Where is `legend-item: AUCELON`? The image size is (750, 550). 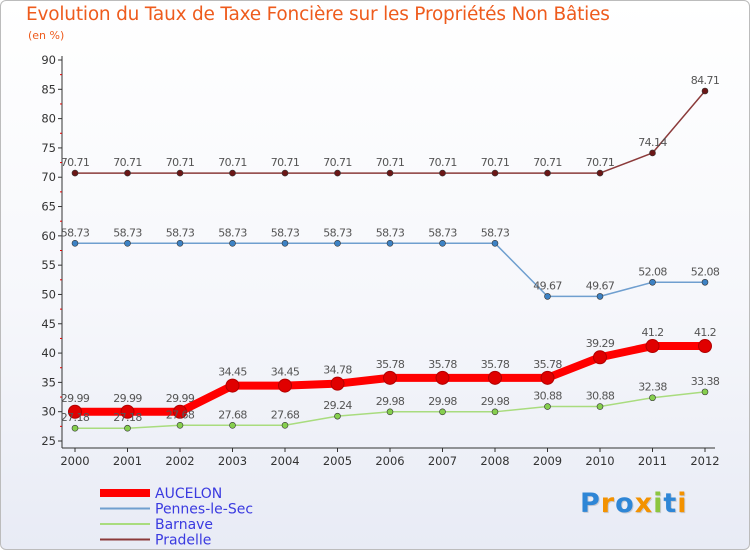 legend-item: AUCELON is located at coordinates (161, 494).